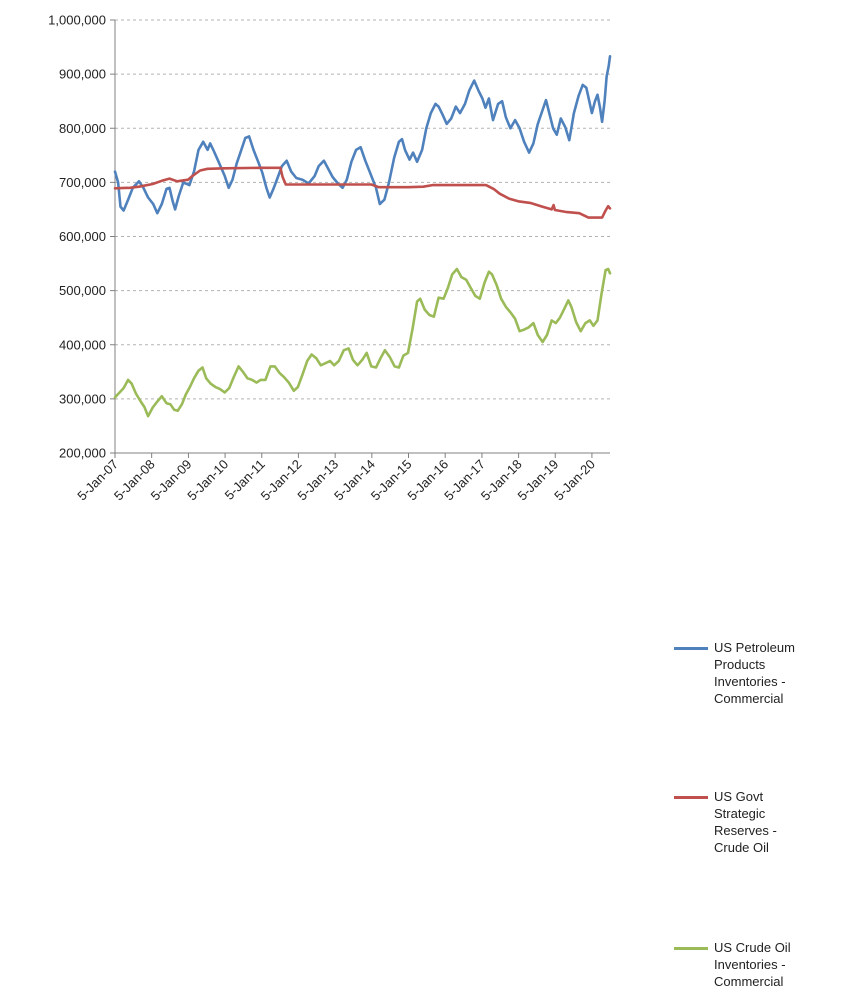  I want to click on y-tick-label: 700,000, so click(82, 182).